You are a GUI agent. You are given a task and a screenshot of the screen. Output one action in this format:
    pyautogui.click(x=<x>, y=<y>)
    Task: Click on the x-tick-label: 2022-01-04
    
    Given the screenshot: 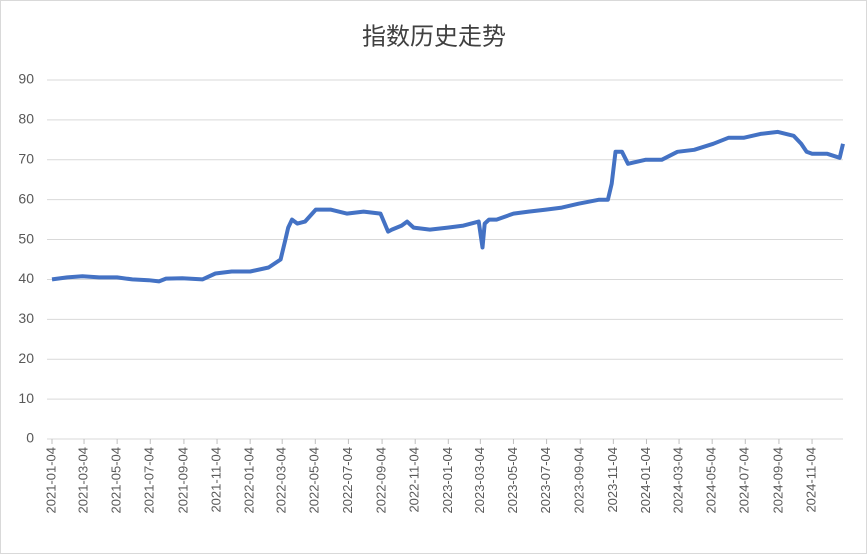 What is the action you would take?
    pyautogui.click(x=249, y=480)
    